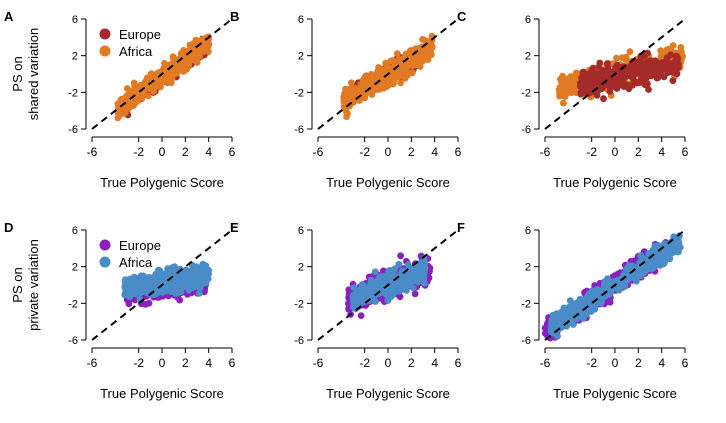 The width and height of the screenshot is (726, 423). What do you see at coordinates (162, 152) in the screenshot?
I see `x-tick-label: 0` at bounding box center [162, 152].